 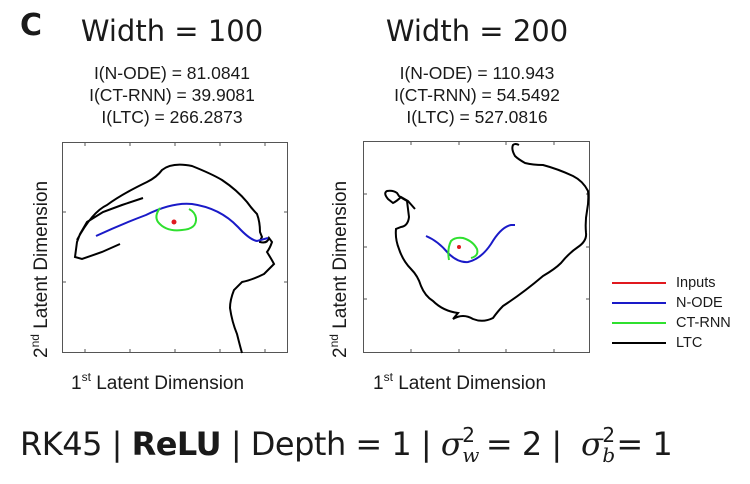 What do you see at coordinates (477, 73) in the screenshot?
I see `chart2-metric-node: I(N-ODE) = 110.943` at bounding box center [477, 73].